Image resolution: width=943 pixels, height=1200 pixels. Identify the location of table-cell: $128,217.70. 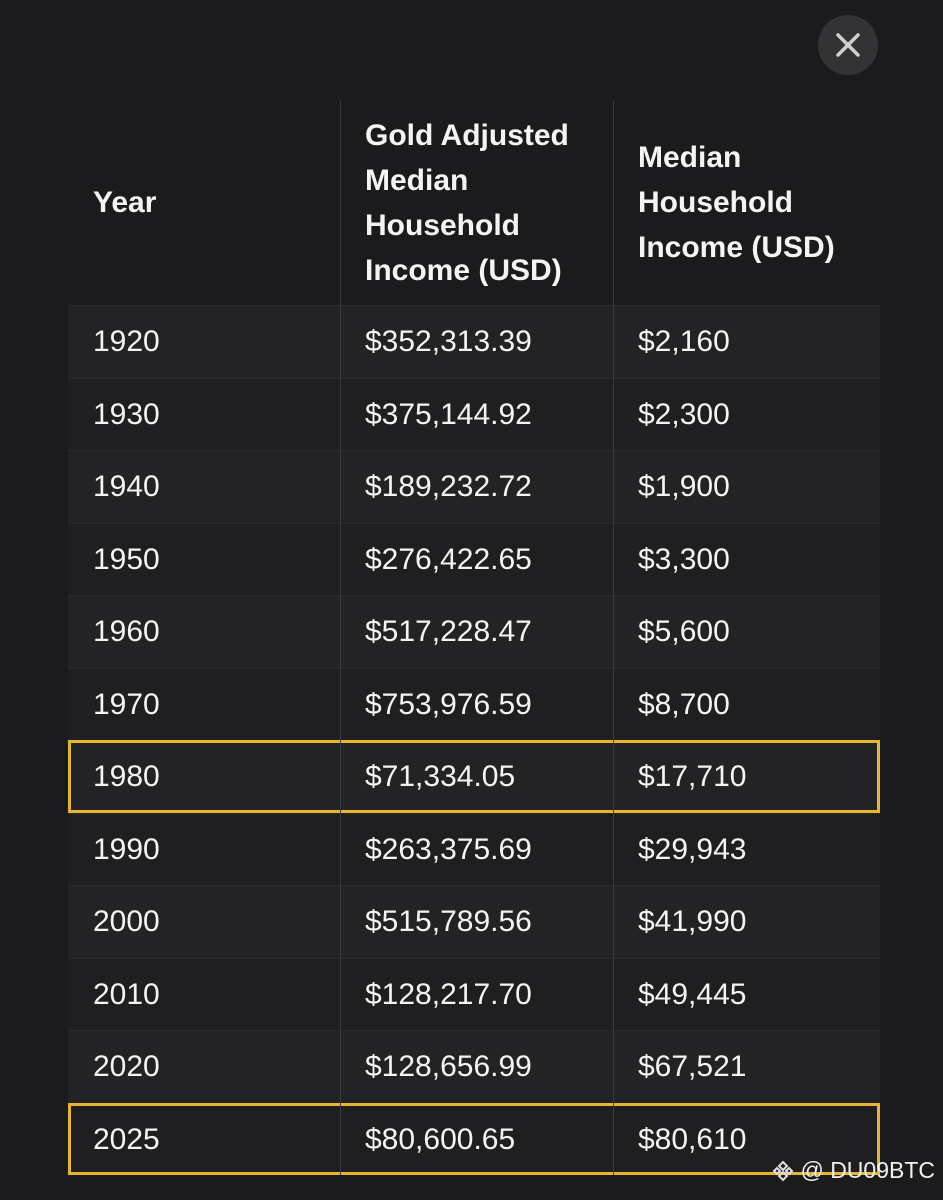
(448, 994).